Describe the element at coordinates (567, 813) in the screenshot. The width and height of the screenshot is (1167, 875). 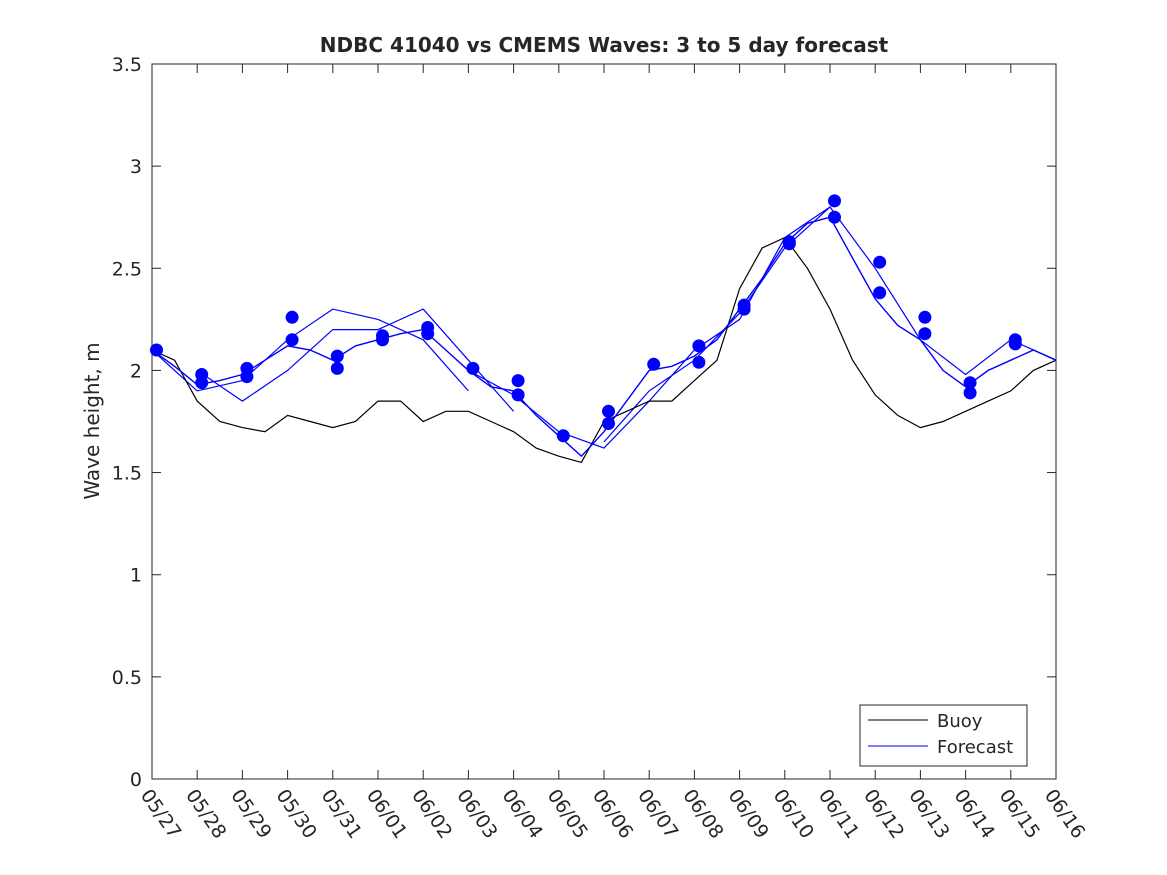
I see `x-tick-label: 06/05` at that location.